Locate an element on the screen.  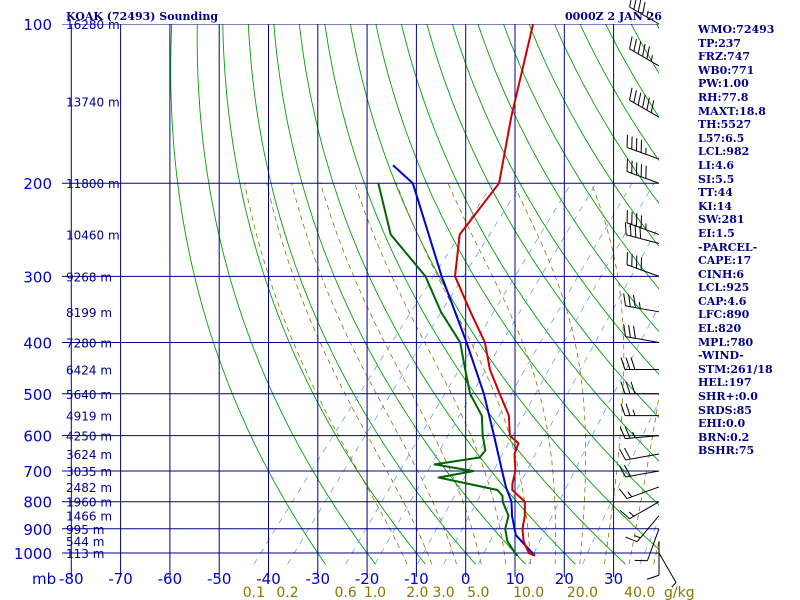
index-item: RH:77.8 is located at coordinates (723, 97).